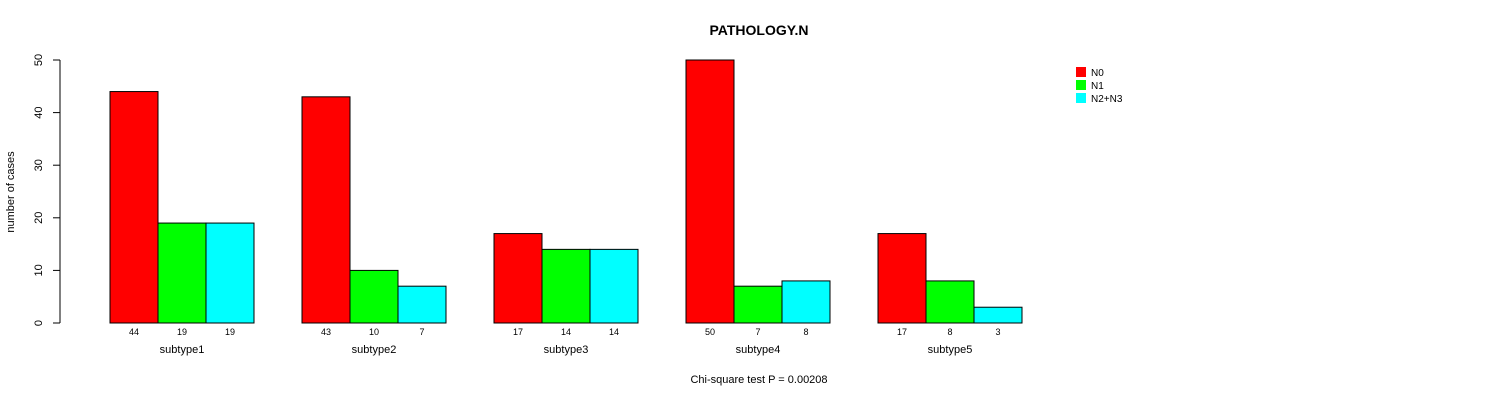 This screenshot has width=1490, height=400. I want to click on legend-label: N2+N3, so click(1107, 99).